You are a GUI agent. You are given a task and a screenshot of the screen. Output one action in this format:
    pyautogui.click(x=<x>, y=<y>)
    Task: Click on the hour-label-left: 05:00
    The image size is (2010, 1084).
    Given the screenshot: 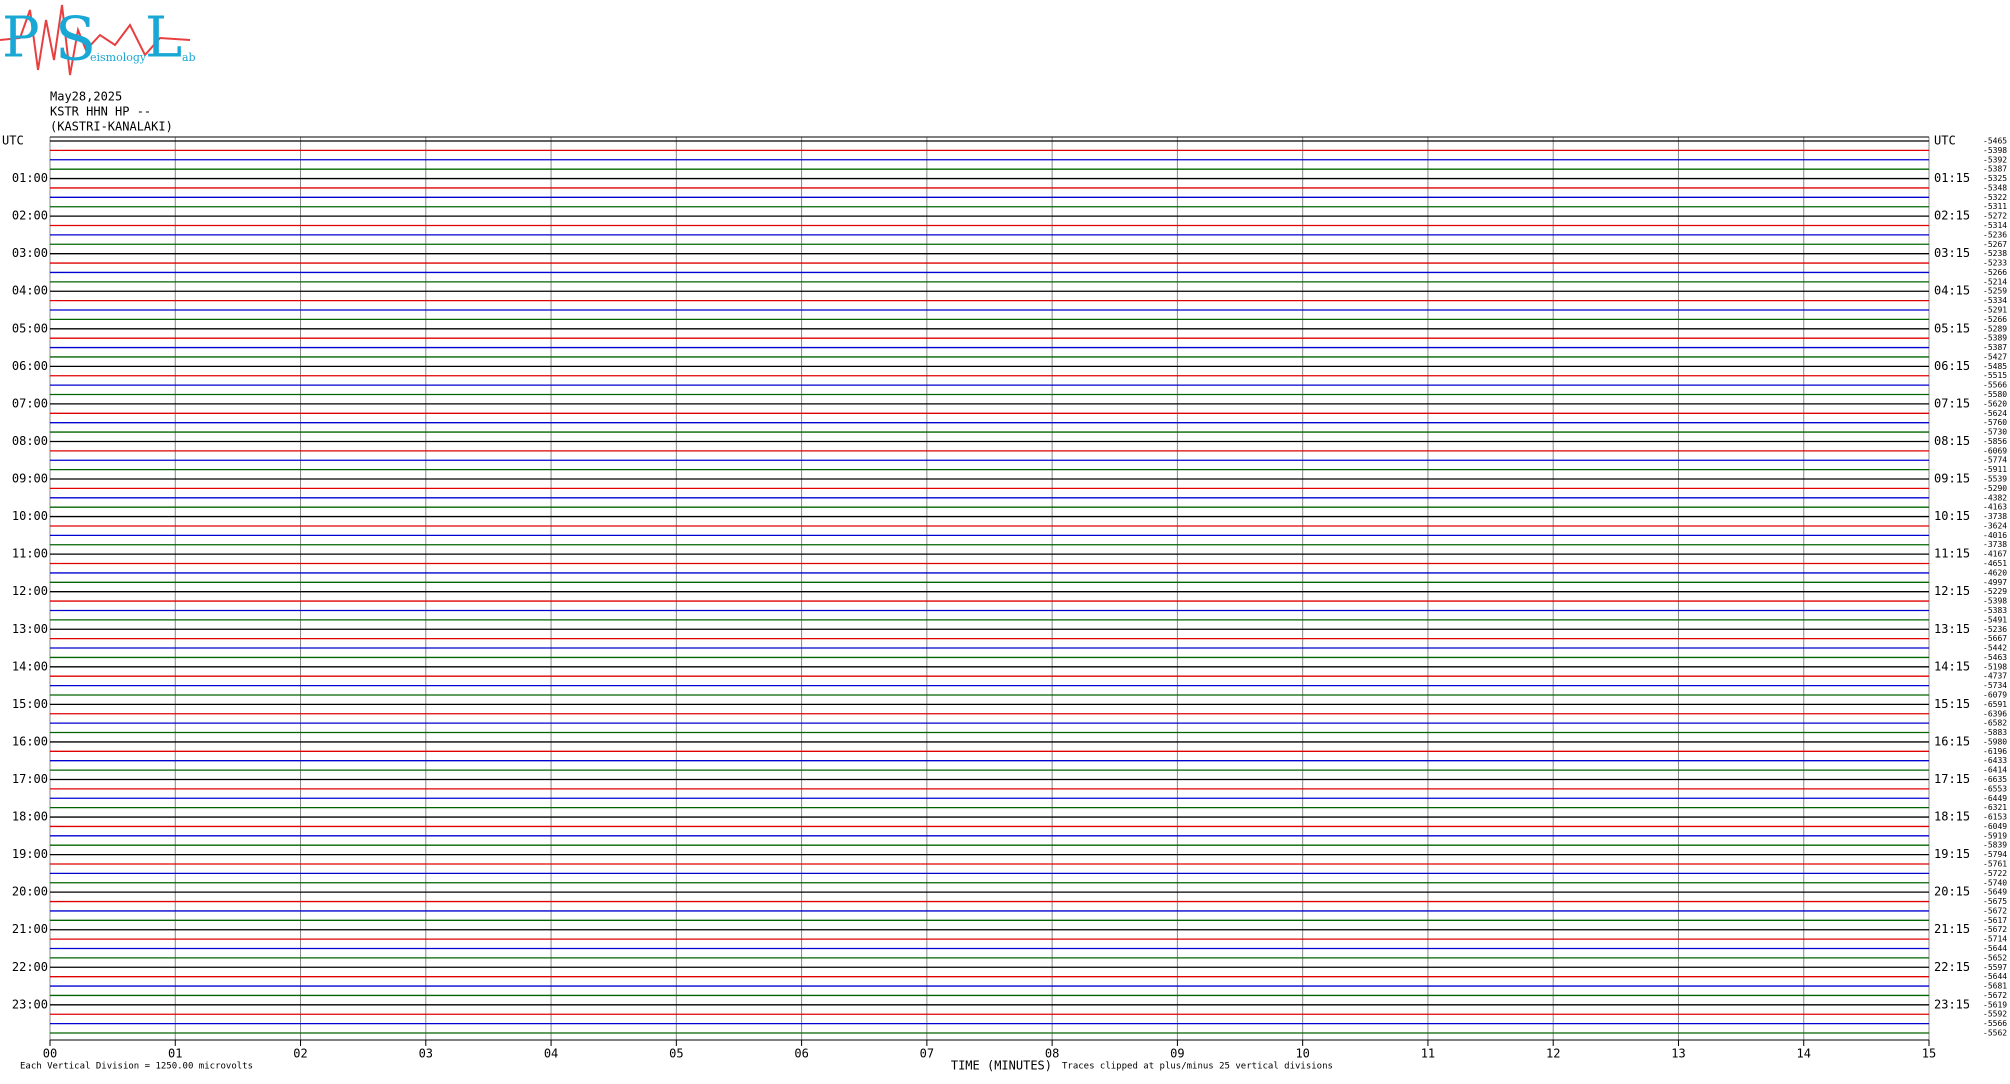 What is the action you would take?
    pyautogui.click(x=30, y=328)
    